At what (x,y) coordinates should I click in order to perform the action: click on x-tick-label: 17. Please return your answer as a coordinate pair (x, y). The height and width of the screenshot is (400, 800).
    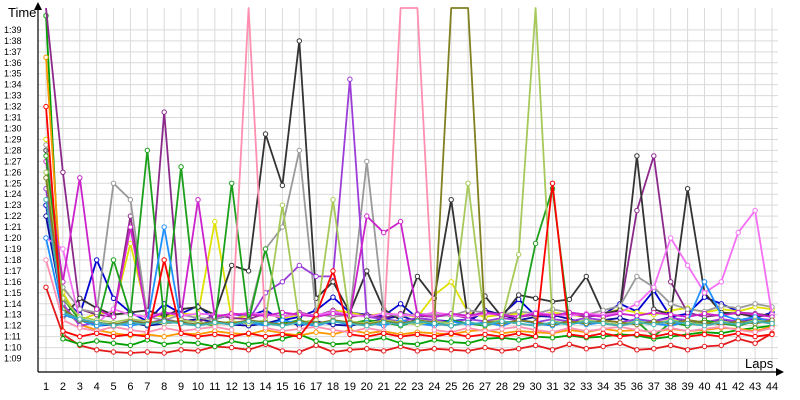
    Looking at the image, I should click on (316, 387).